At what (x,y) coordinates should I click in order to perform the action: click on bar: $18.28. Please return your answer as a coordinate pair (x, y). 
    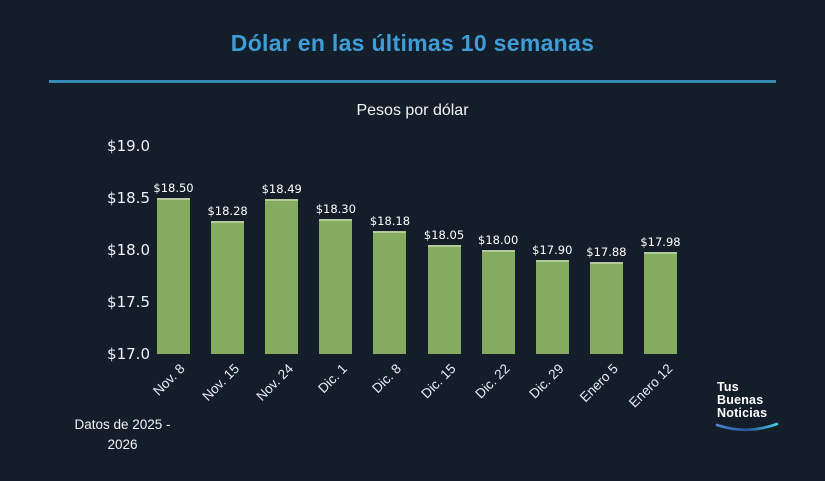
    Looking at the image, I should click on (227, 279).